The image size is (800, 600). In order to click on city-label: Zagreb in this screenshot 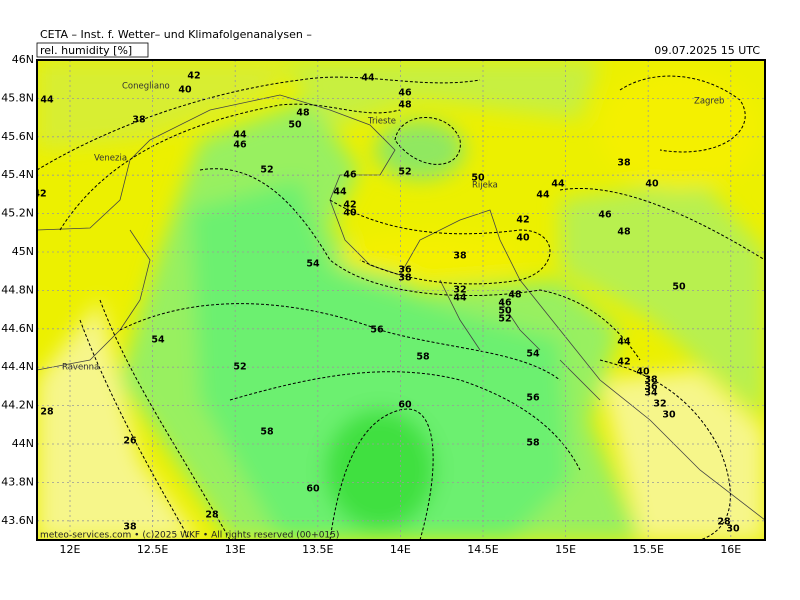, I will do `click(709, 102)`.